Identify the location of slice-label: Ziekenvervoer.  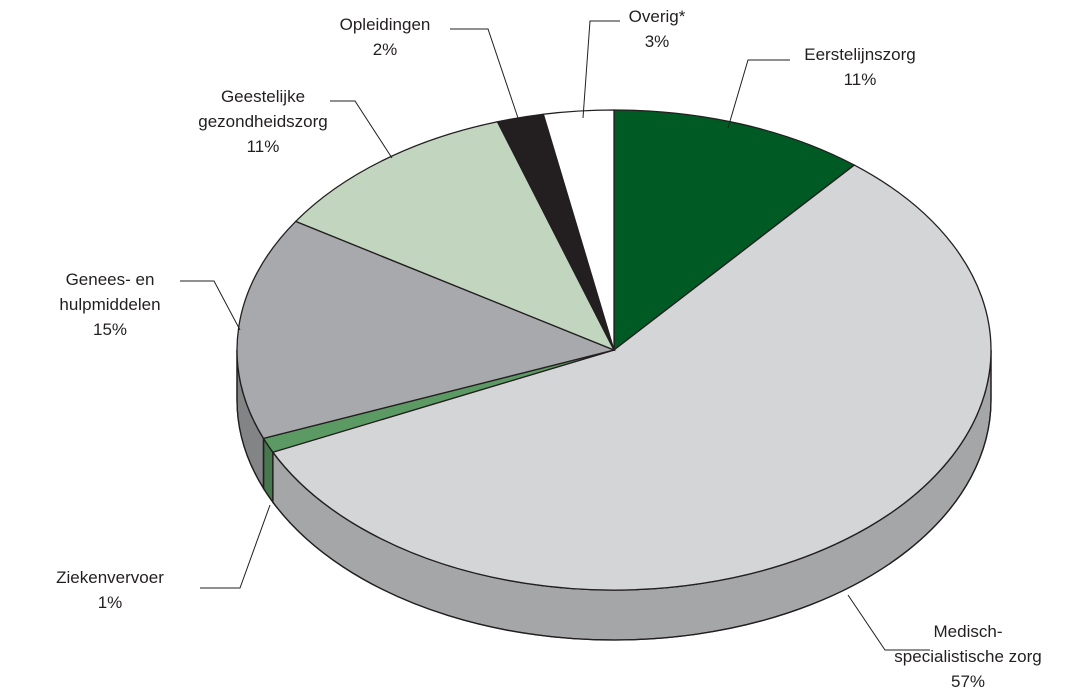
(110, 577).